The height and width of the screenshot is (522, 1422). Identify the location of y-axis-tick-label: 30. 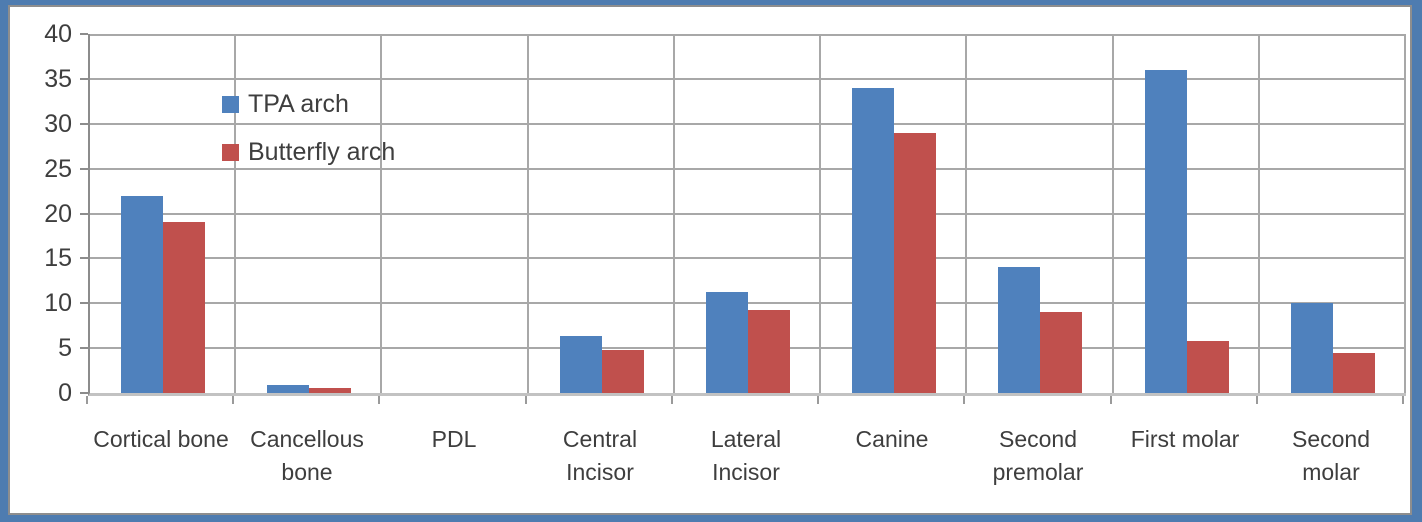
(58, 124).